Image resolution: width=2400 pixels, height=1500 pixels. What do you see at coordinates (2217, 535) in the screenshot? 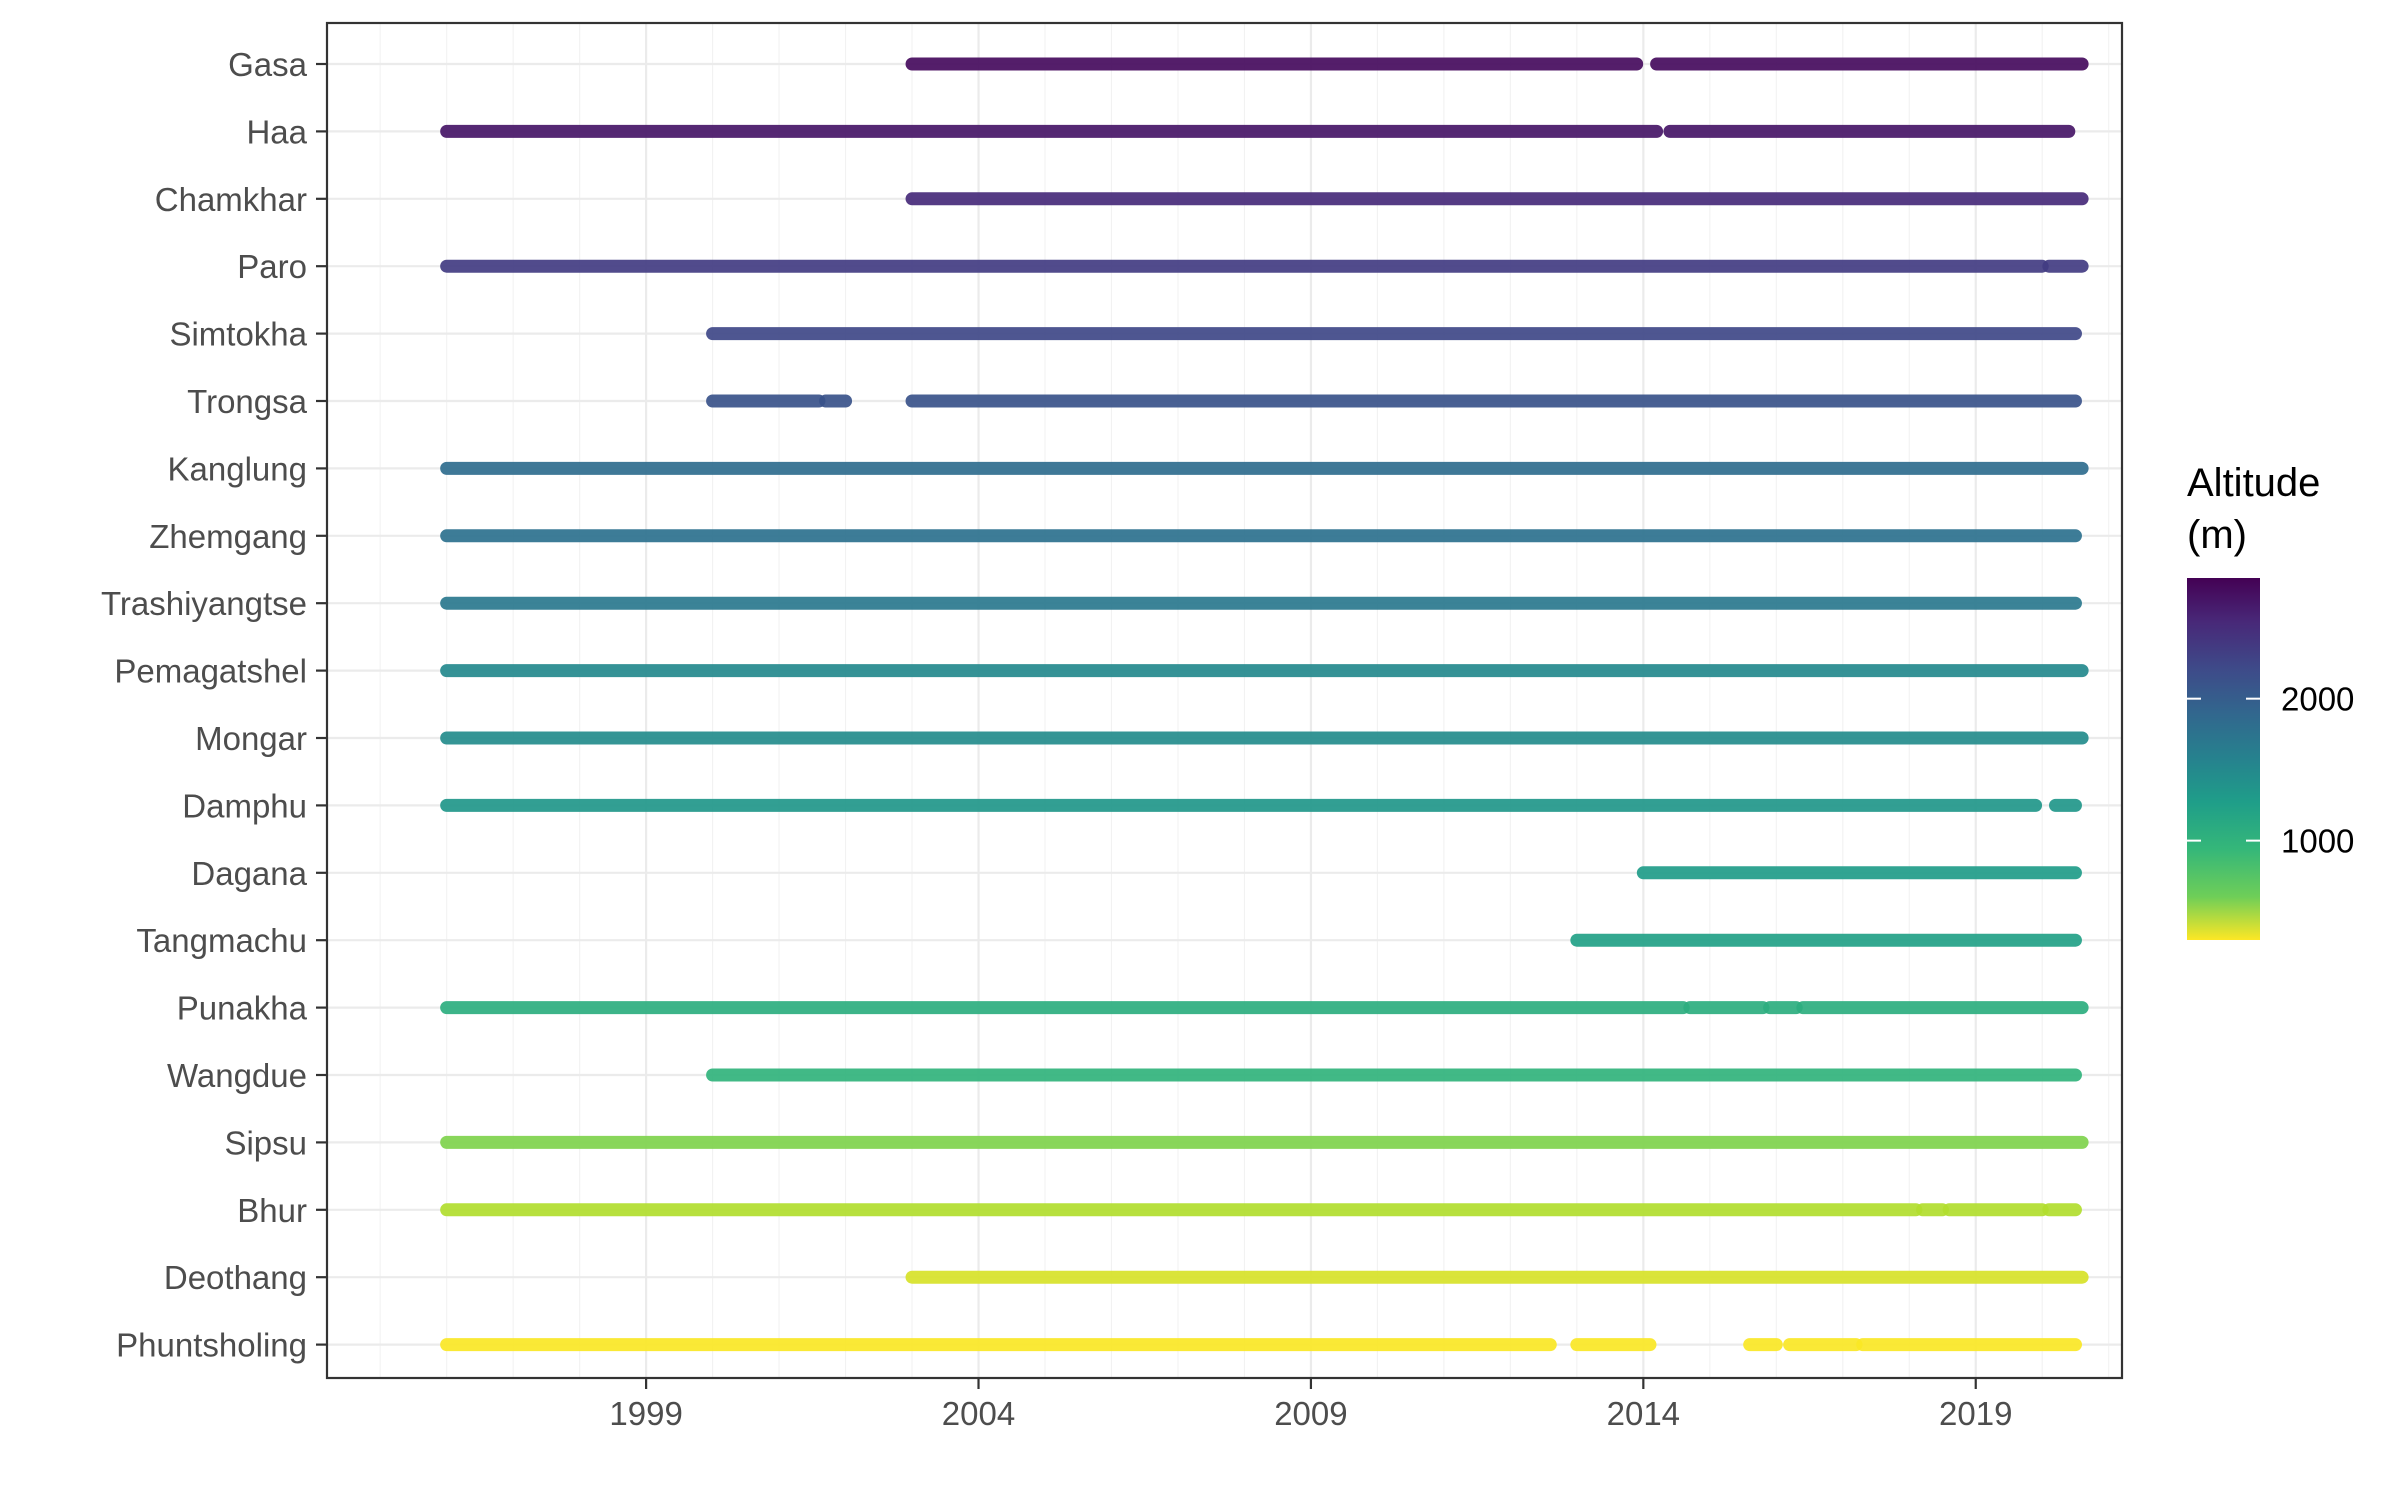
I see `legend-title-line-2: (m)` at bounding box center [2217, 535].